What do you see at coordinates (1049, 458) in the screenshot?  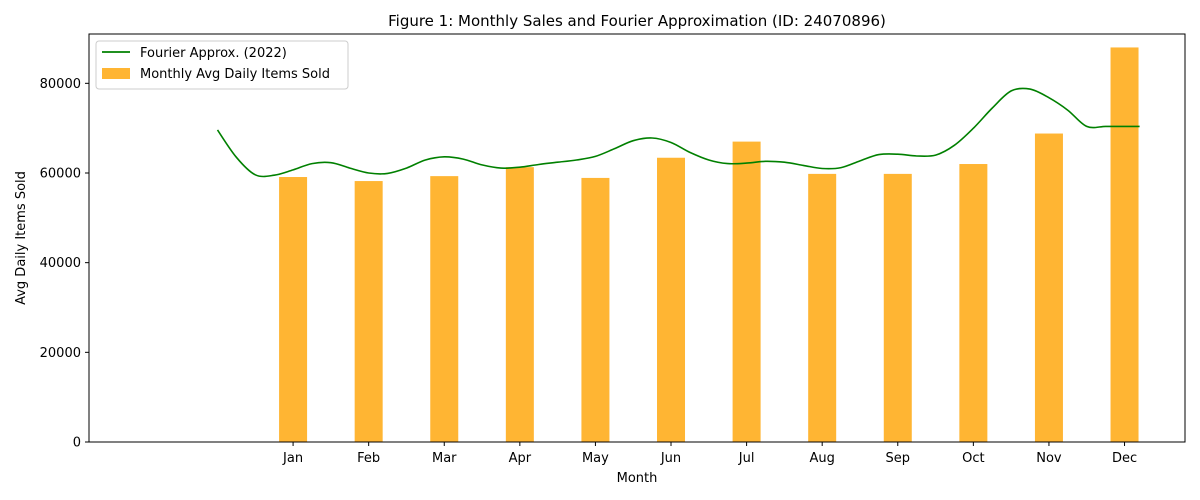 I see `x-tick-label: Nov` at bounding box center [1049, 458].